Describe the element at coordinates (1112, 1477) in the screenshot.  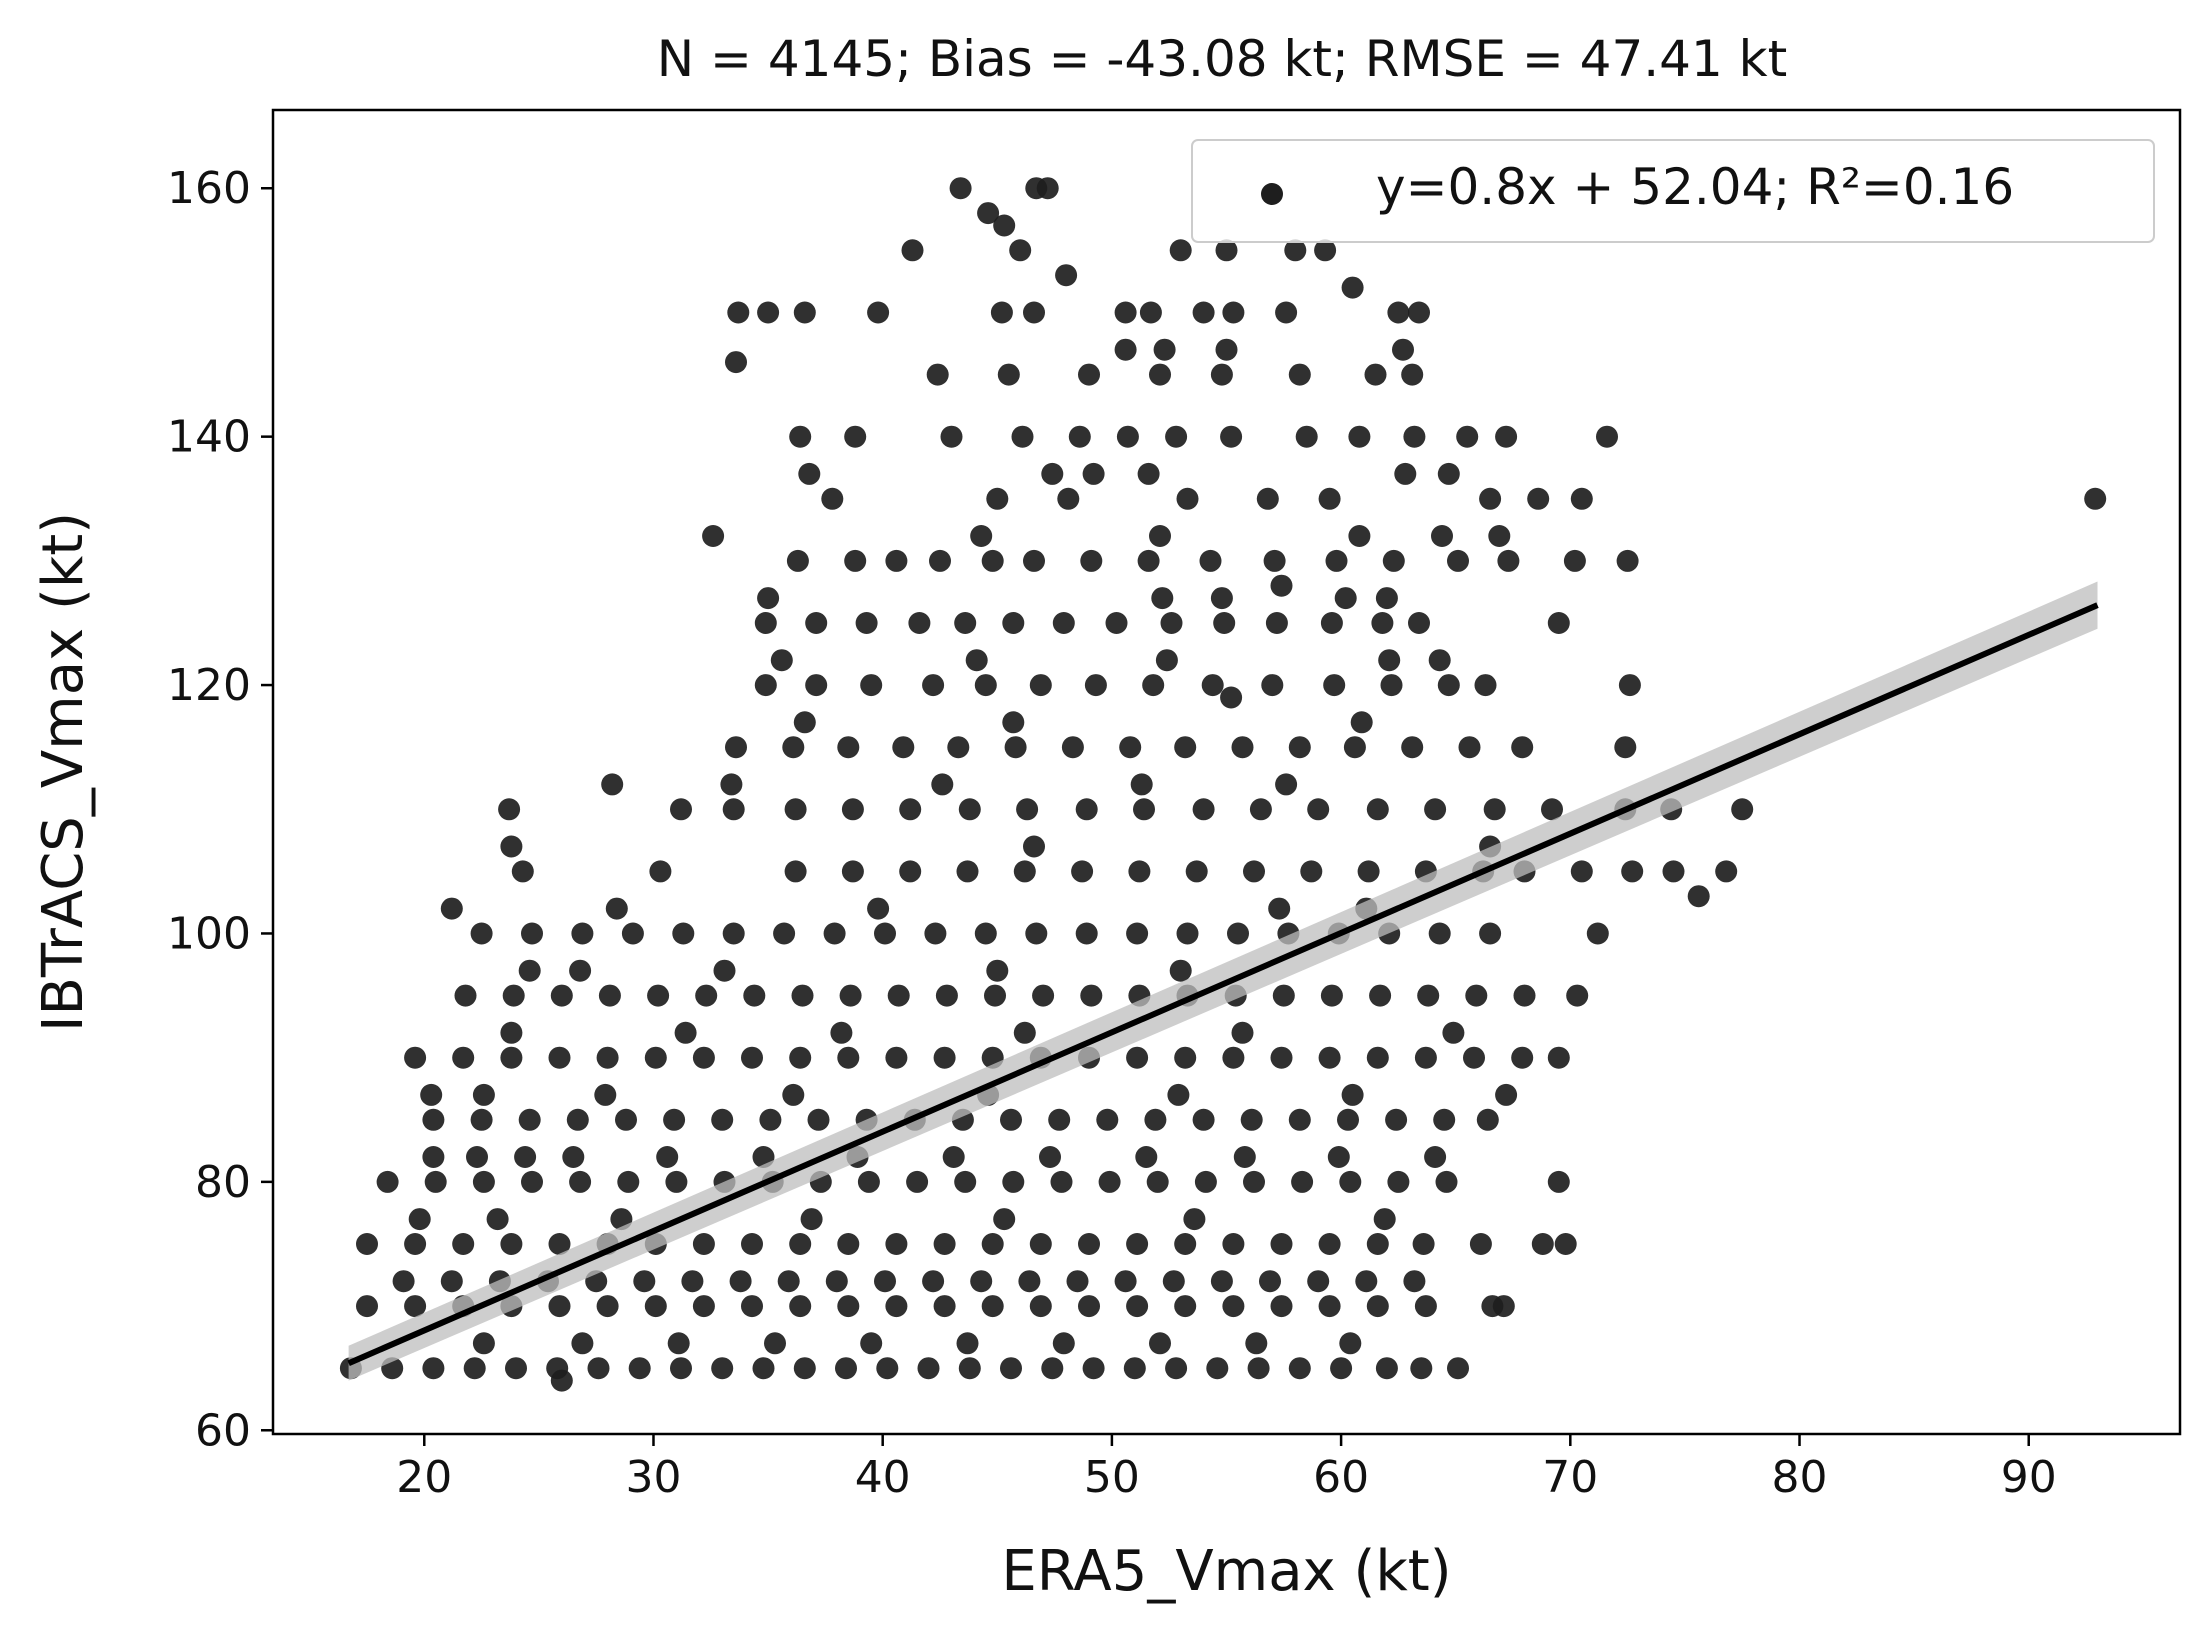
I see `x-tick-label: 50` at that location.